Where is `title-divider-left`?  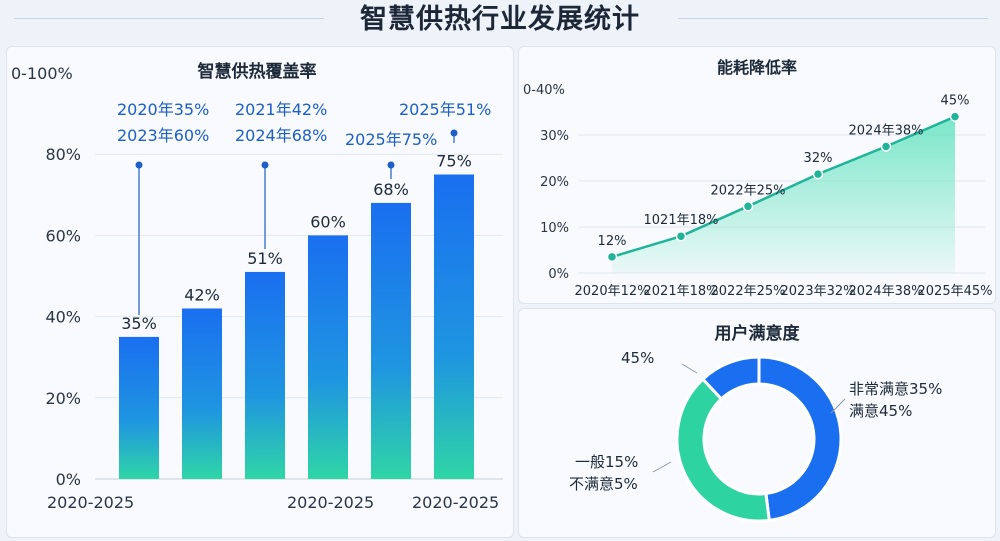 title-divider-left is located at coordinates (169, 18).